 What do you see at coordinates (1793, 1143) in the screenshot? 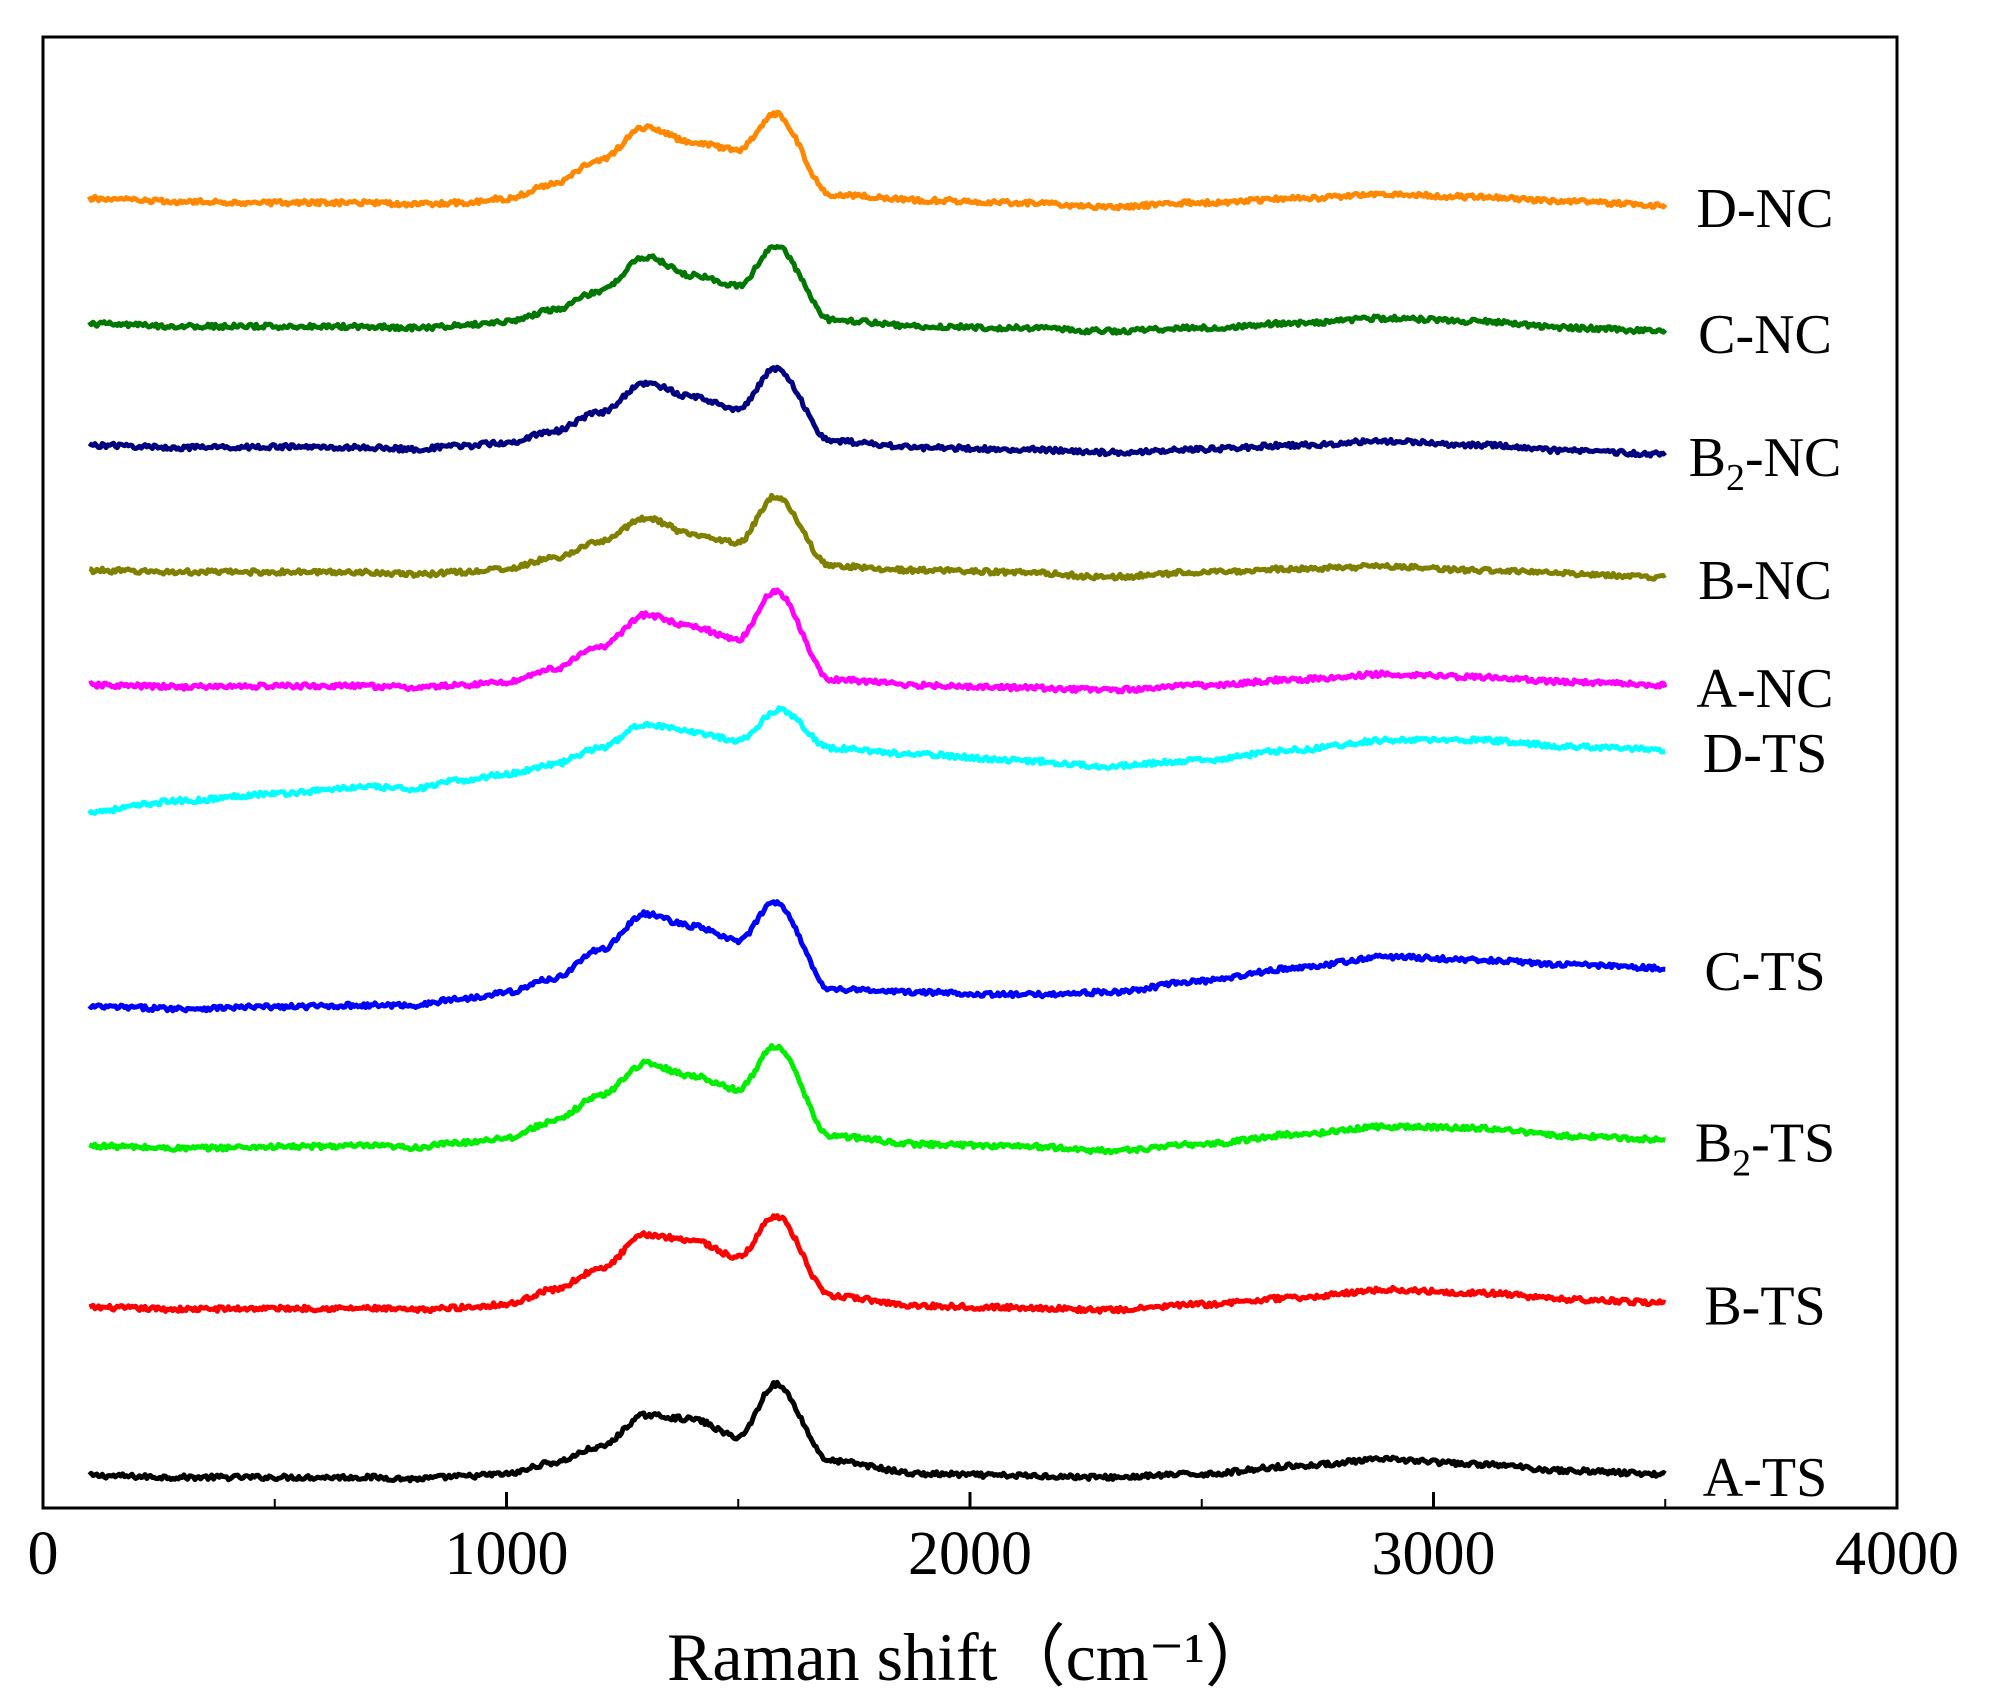
I see `series-label-tail: -TS` at bounding box center [1793, 1143].